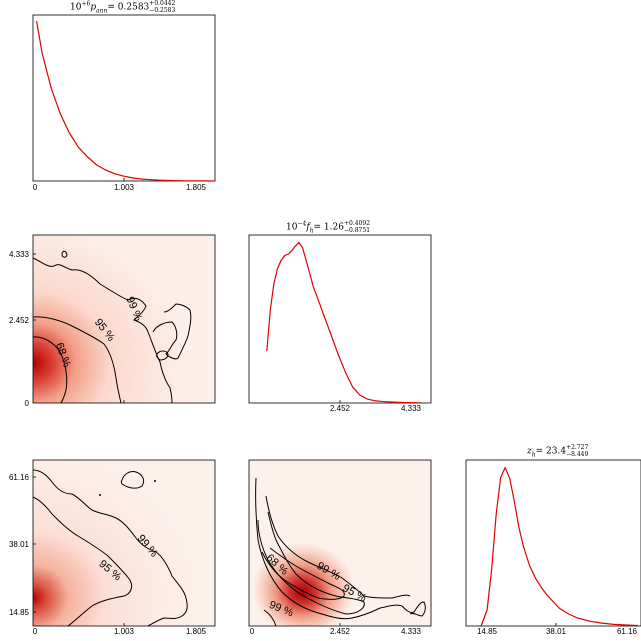 This screenshot has height=641, width=641. Describe the element at coordinates (123, 7) in the screenshot. I see `panel-title-p: 10+6pann= 0.2583+0.0442 −0.2583` at that location.